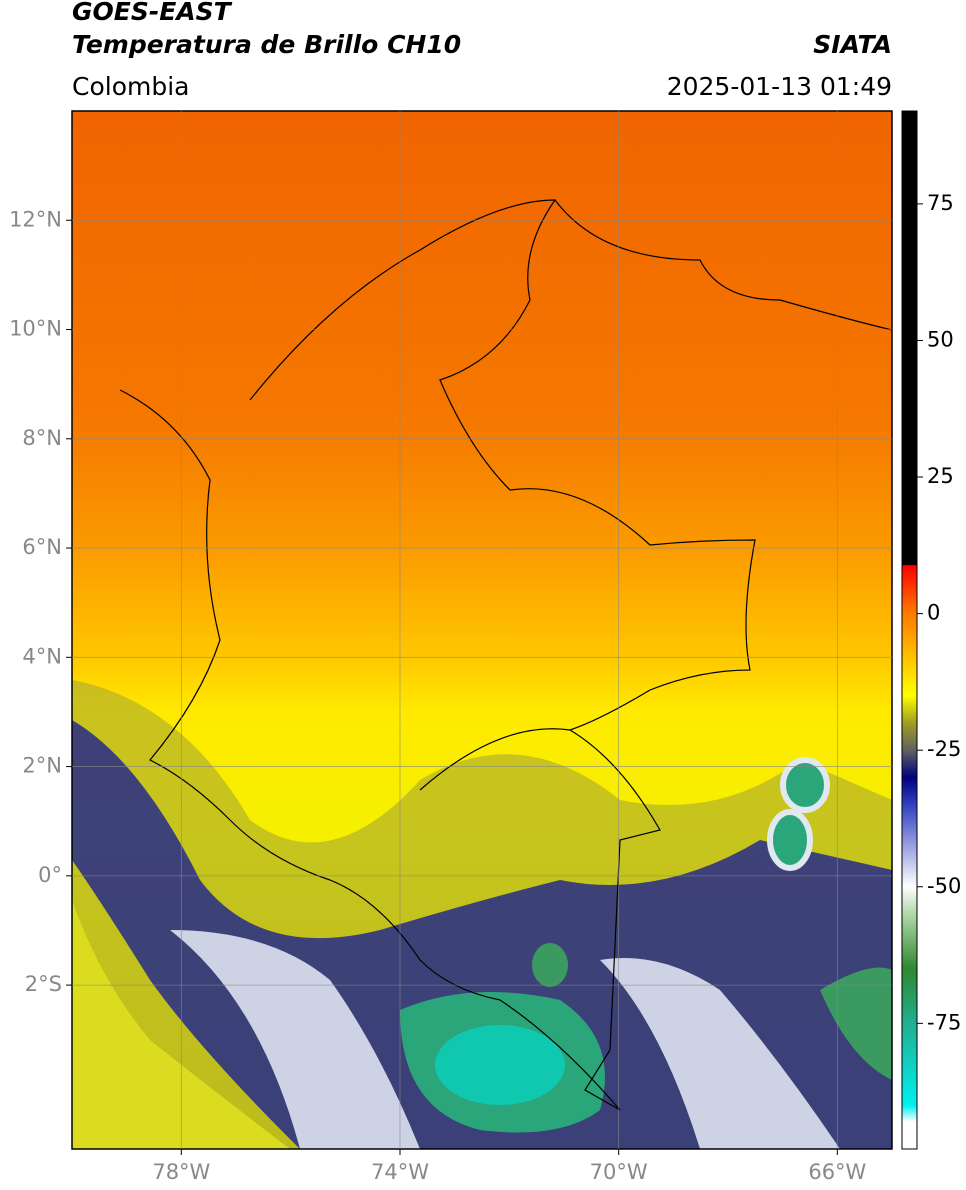 This screenshot has width=966, height=1190. I want to click on colorbar-tick-label: -75, so click(944, 1022).